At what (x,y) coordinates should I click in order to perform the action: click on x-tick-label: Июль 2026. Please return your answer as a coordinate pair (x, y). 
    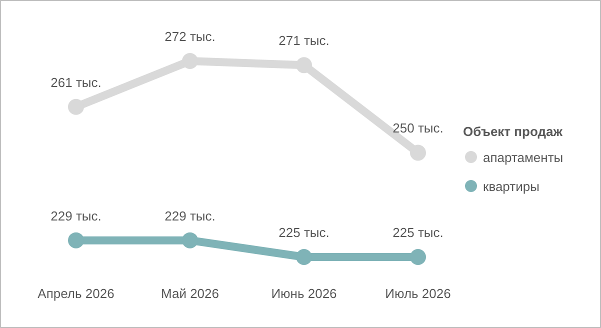
    Looking at the image, I should click on (418, 293).